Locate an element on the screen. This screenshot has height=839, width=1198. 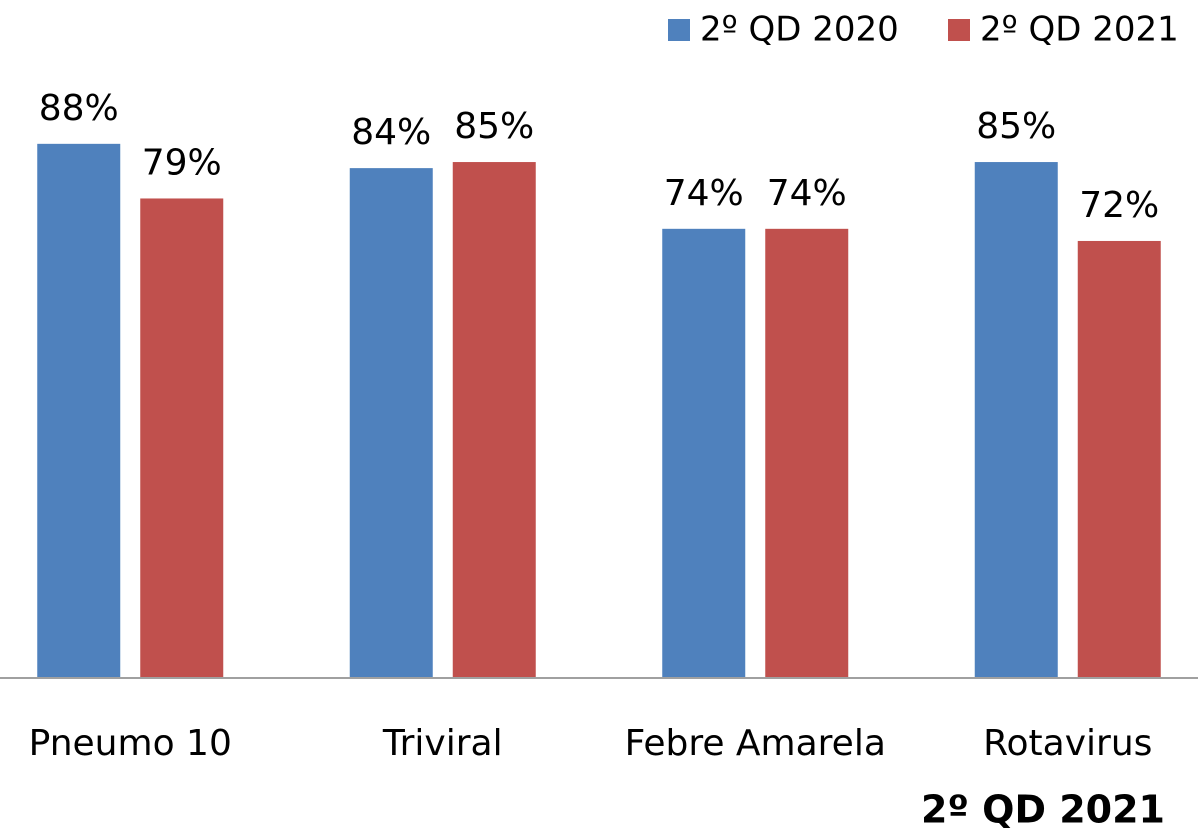
annotation: 2º QD 2021 is located at coordinates (1043, 810).